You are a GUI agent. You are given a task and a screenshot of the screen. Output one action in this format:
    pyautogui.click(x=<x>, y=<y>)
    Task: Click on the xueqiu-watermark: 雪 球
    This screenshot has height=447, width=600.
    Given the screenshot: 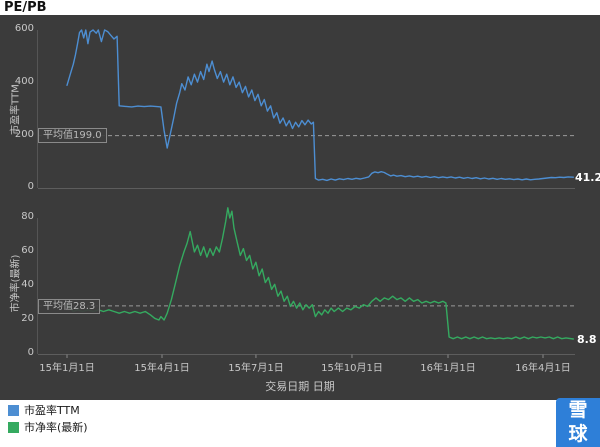 What is the action you would take?
    pyautogui.click(x=578, y=422)
    